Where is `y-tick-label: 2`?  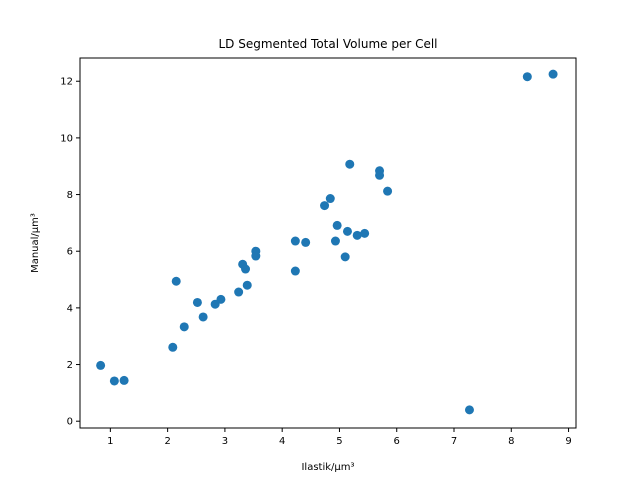
y-tick-label: 2 is located at coordinates (70, 365).